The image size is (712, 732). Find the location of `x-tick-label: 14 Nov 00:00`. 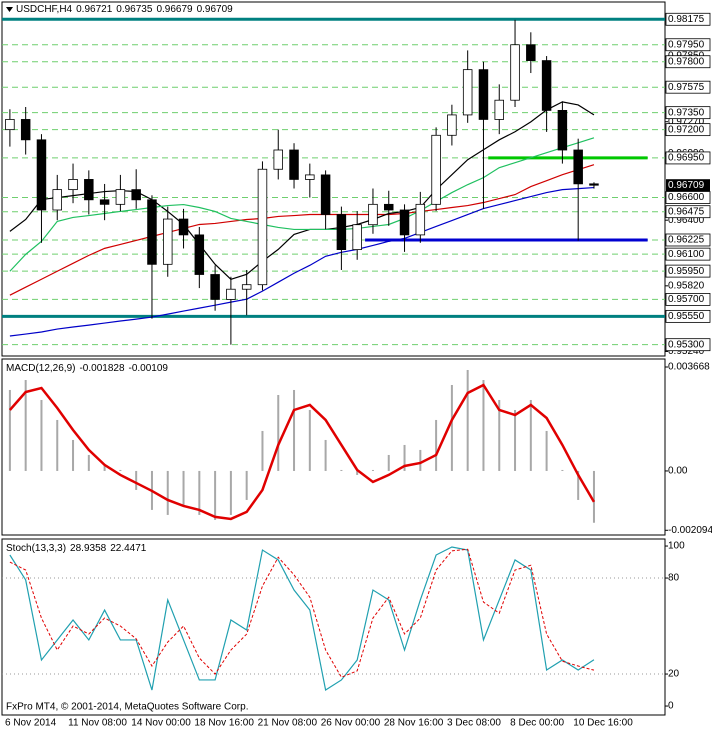

x-tick-label: 14 Nov 00:00 is located at coordinates (161, 723).